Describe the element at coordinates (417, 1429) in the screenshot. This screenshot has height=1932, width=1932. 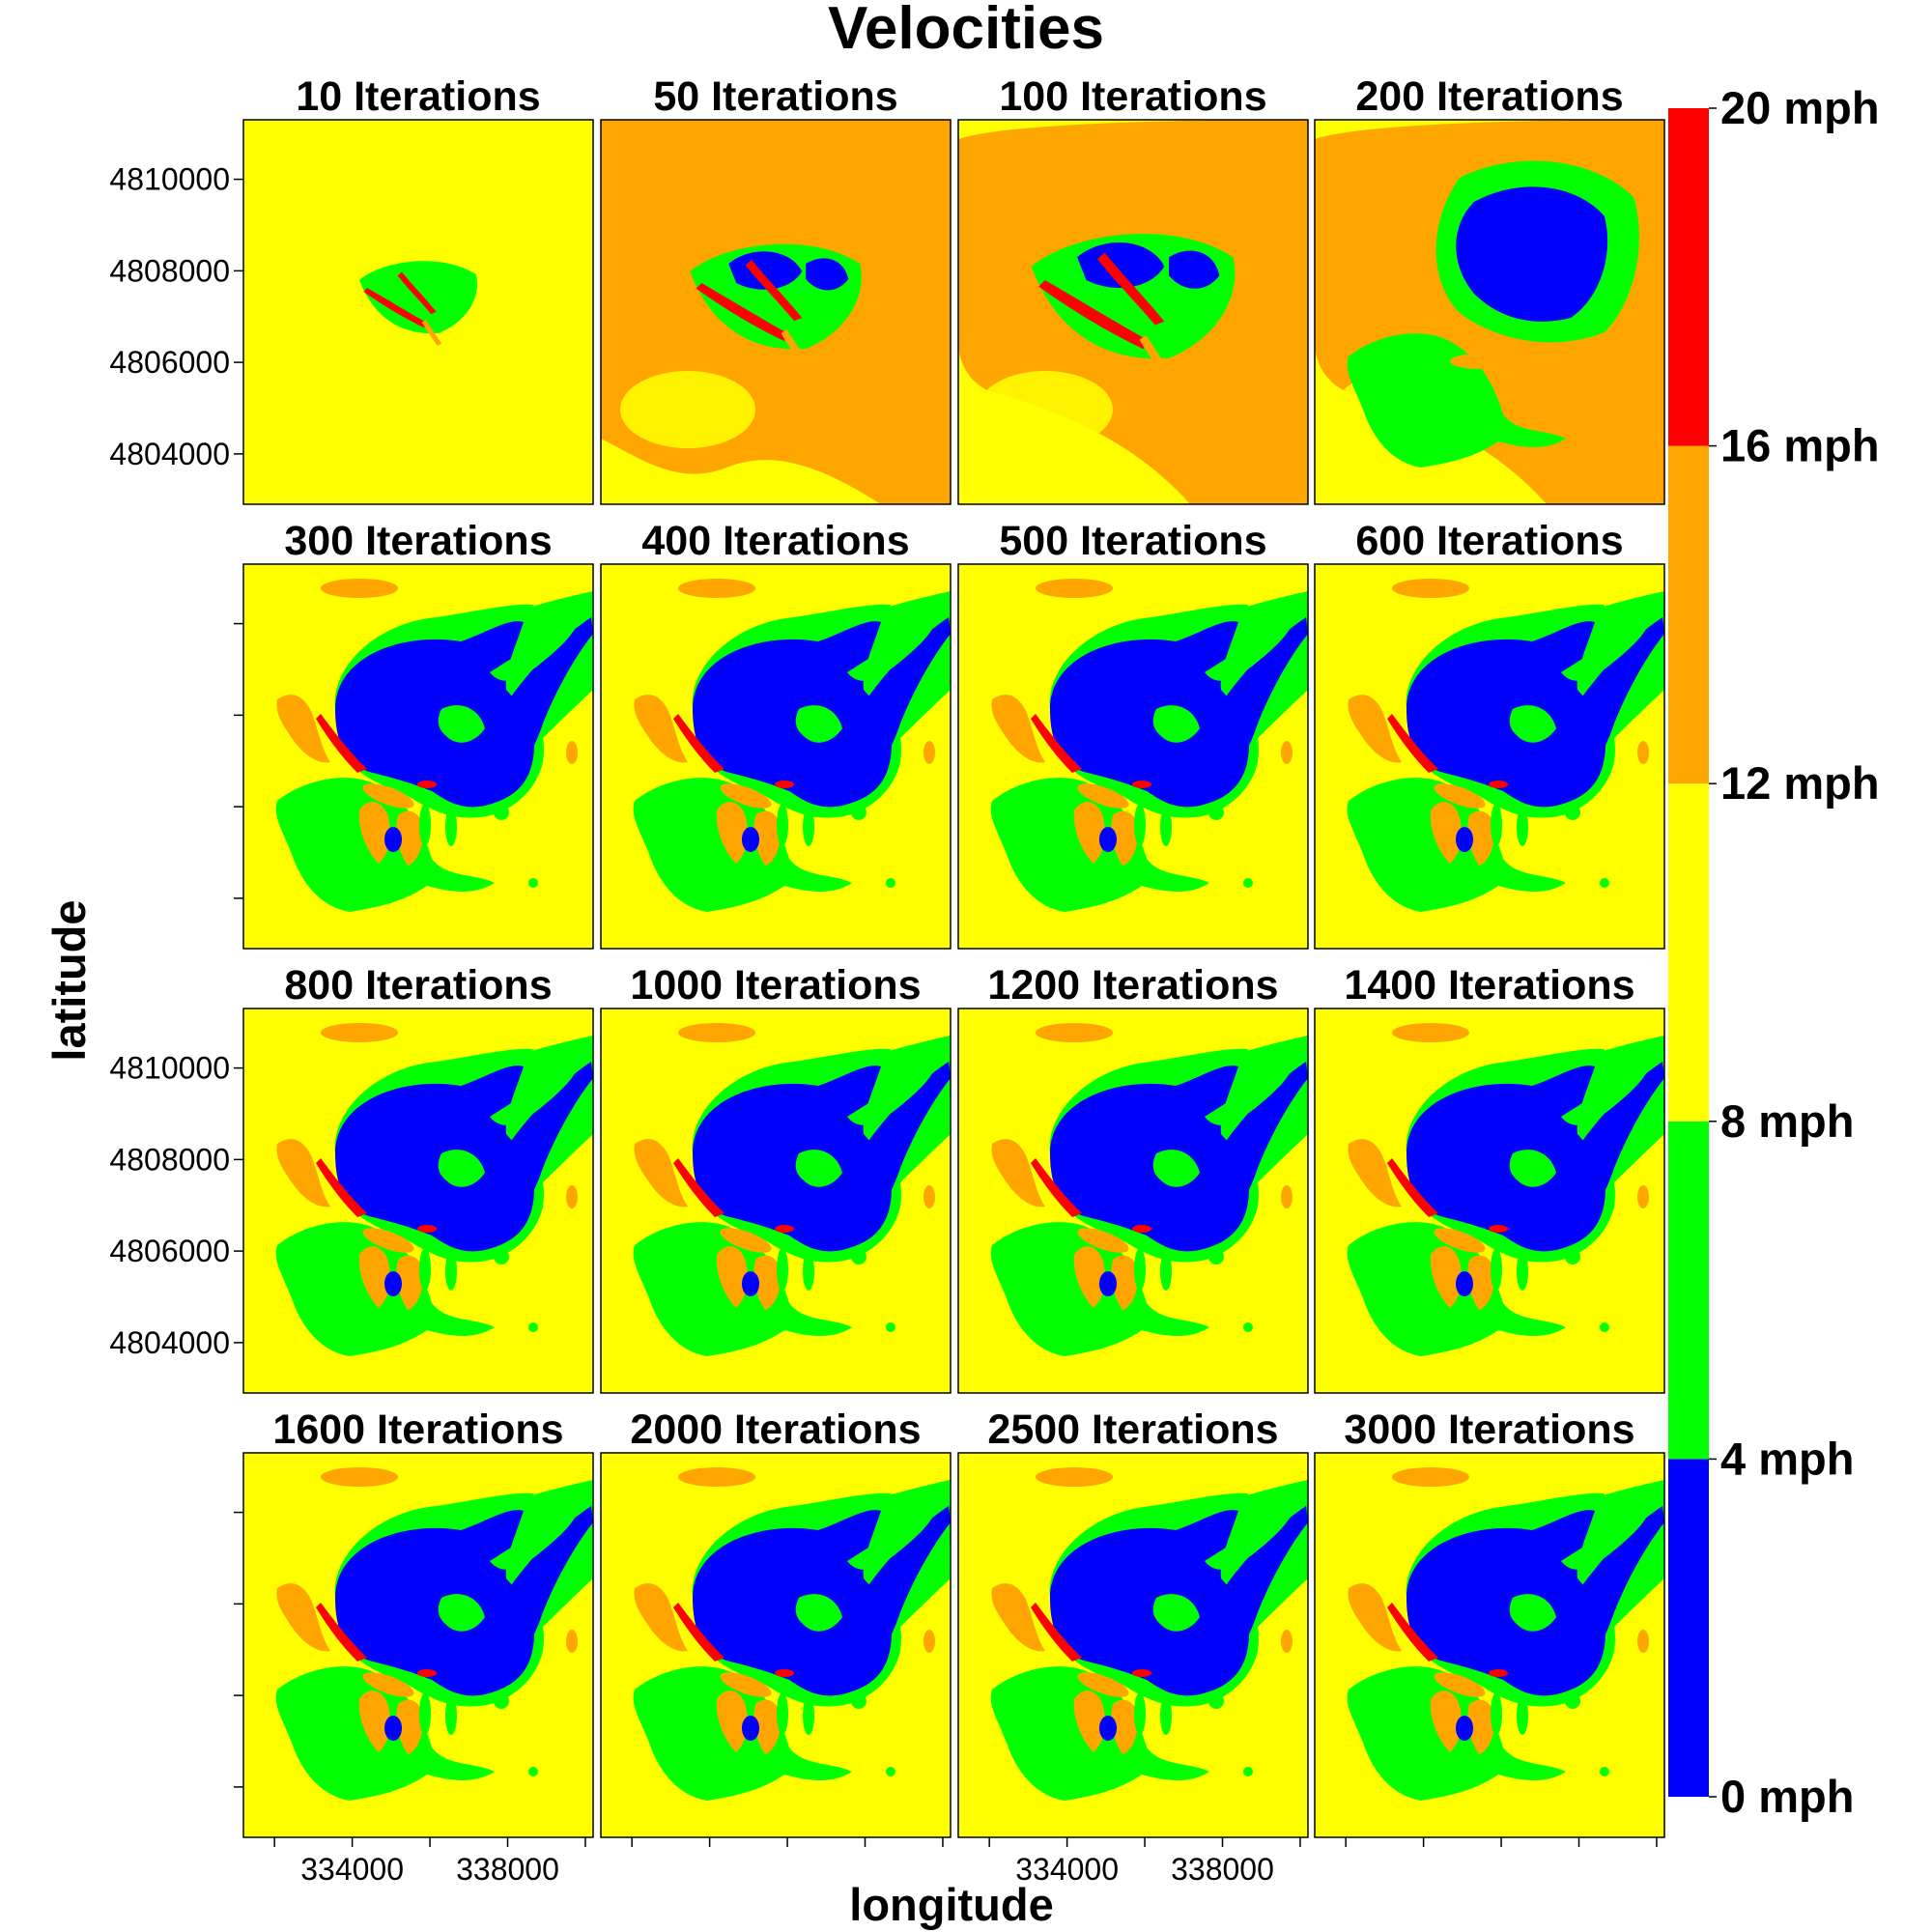
I see `panel-title: 1600 Iterations` at that location.